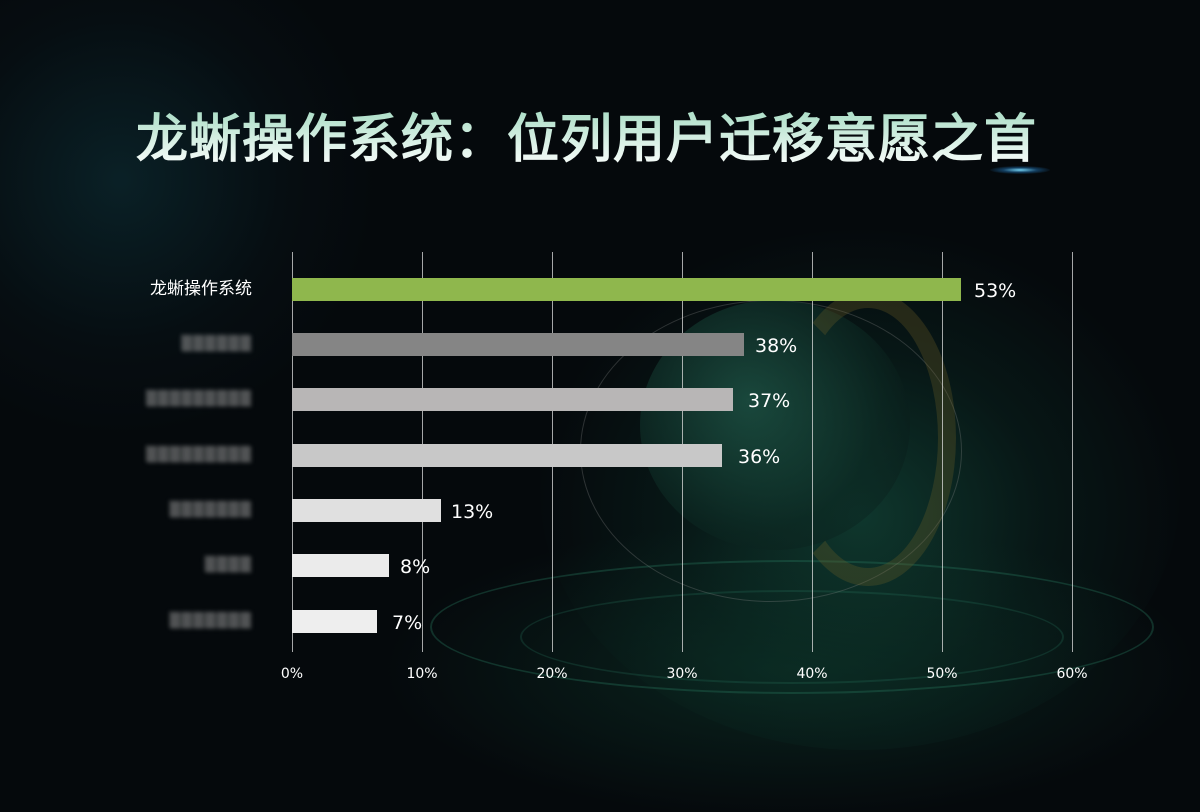 This screenshot has width=1200, height=812. Describe the element at coordinates (942, 674) in the screenshot. I see `x-tick-label: 50%` at that location.